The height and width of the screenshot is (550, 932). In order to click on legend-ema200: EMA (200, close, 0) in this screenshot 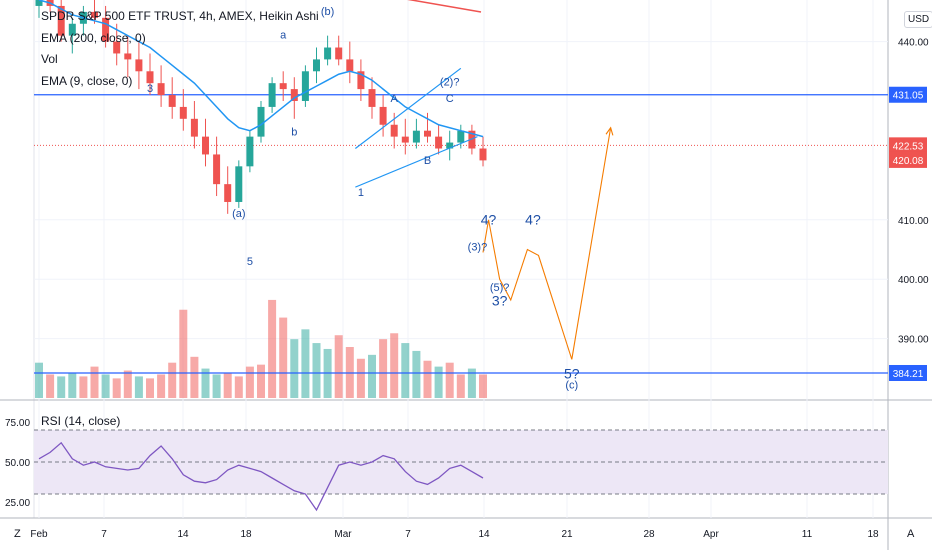, I will do `click(93, 38)`.